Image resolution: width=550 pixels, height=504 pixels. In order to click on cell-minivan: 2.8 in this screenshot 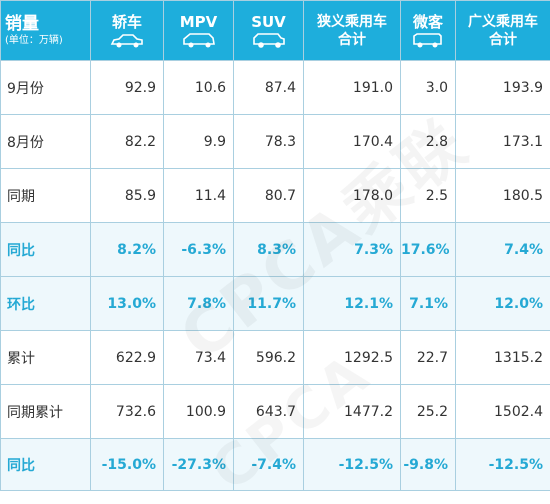, I will do `click(428, 142)`.